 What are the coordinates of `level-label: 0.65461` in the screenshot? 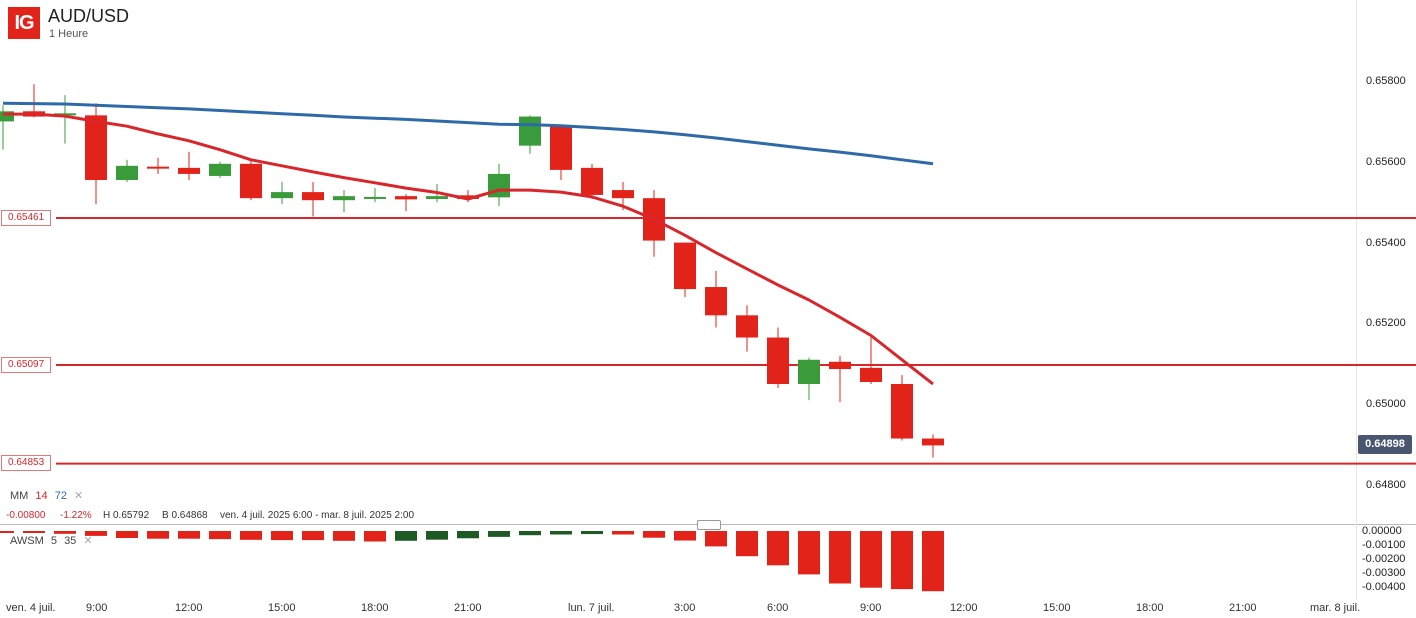 It's located at (26, 218).